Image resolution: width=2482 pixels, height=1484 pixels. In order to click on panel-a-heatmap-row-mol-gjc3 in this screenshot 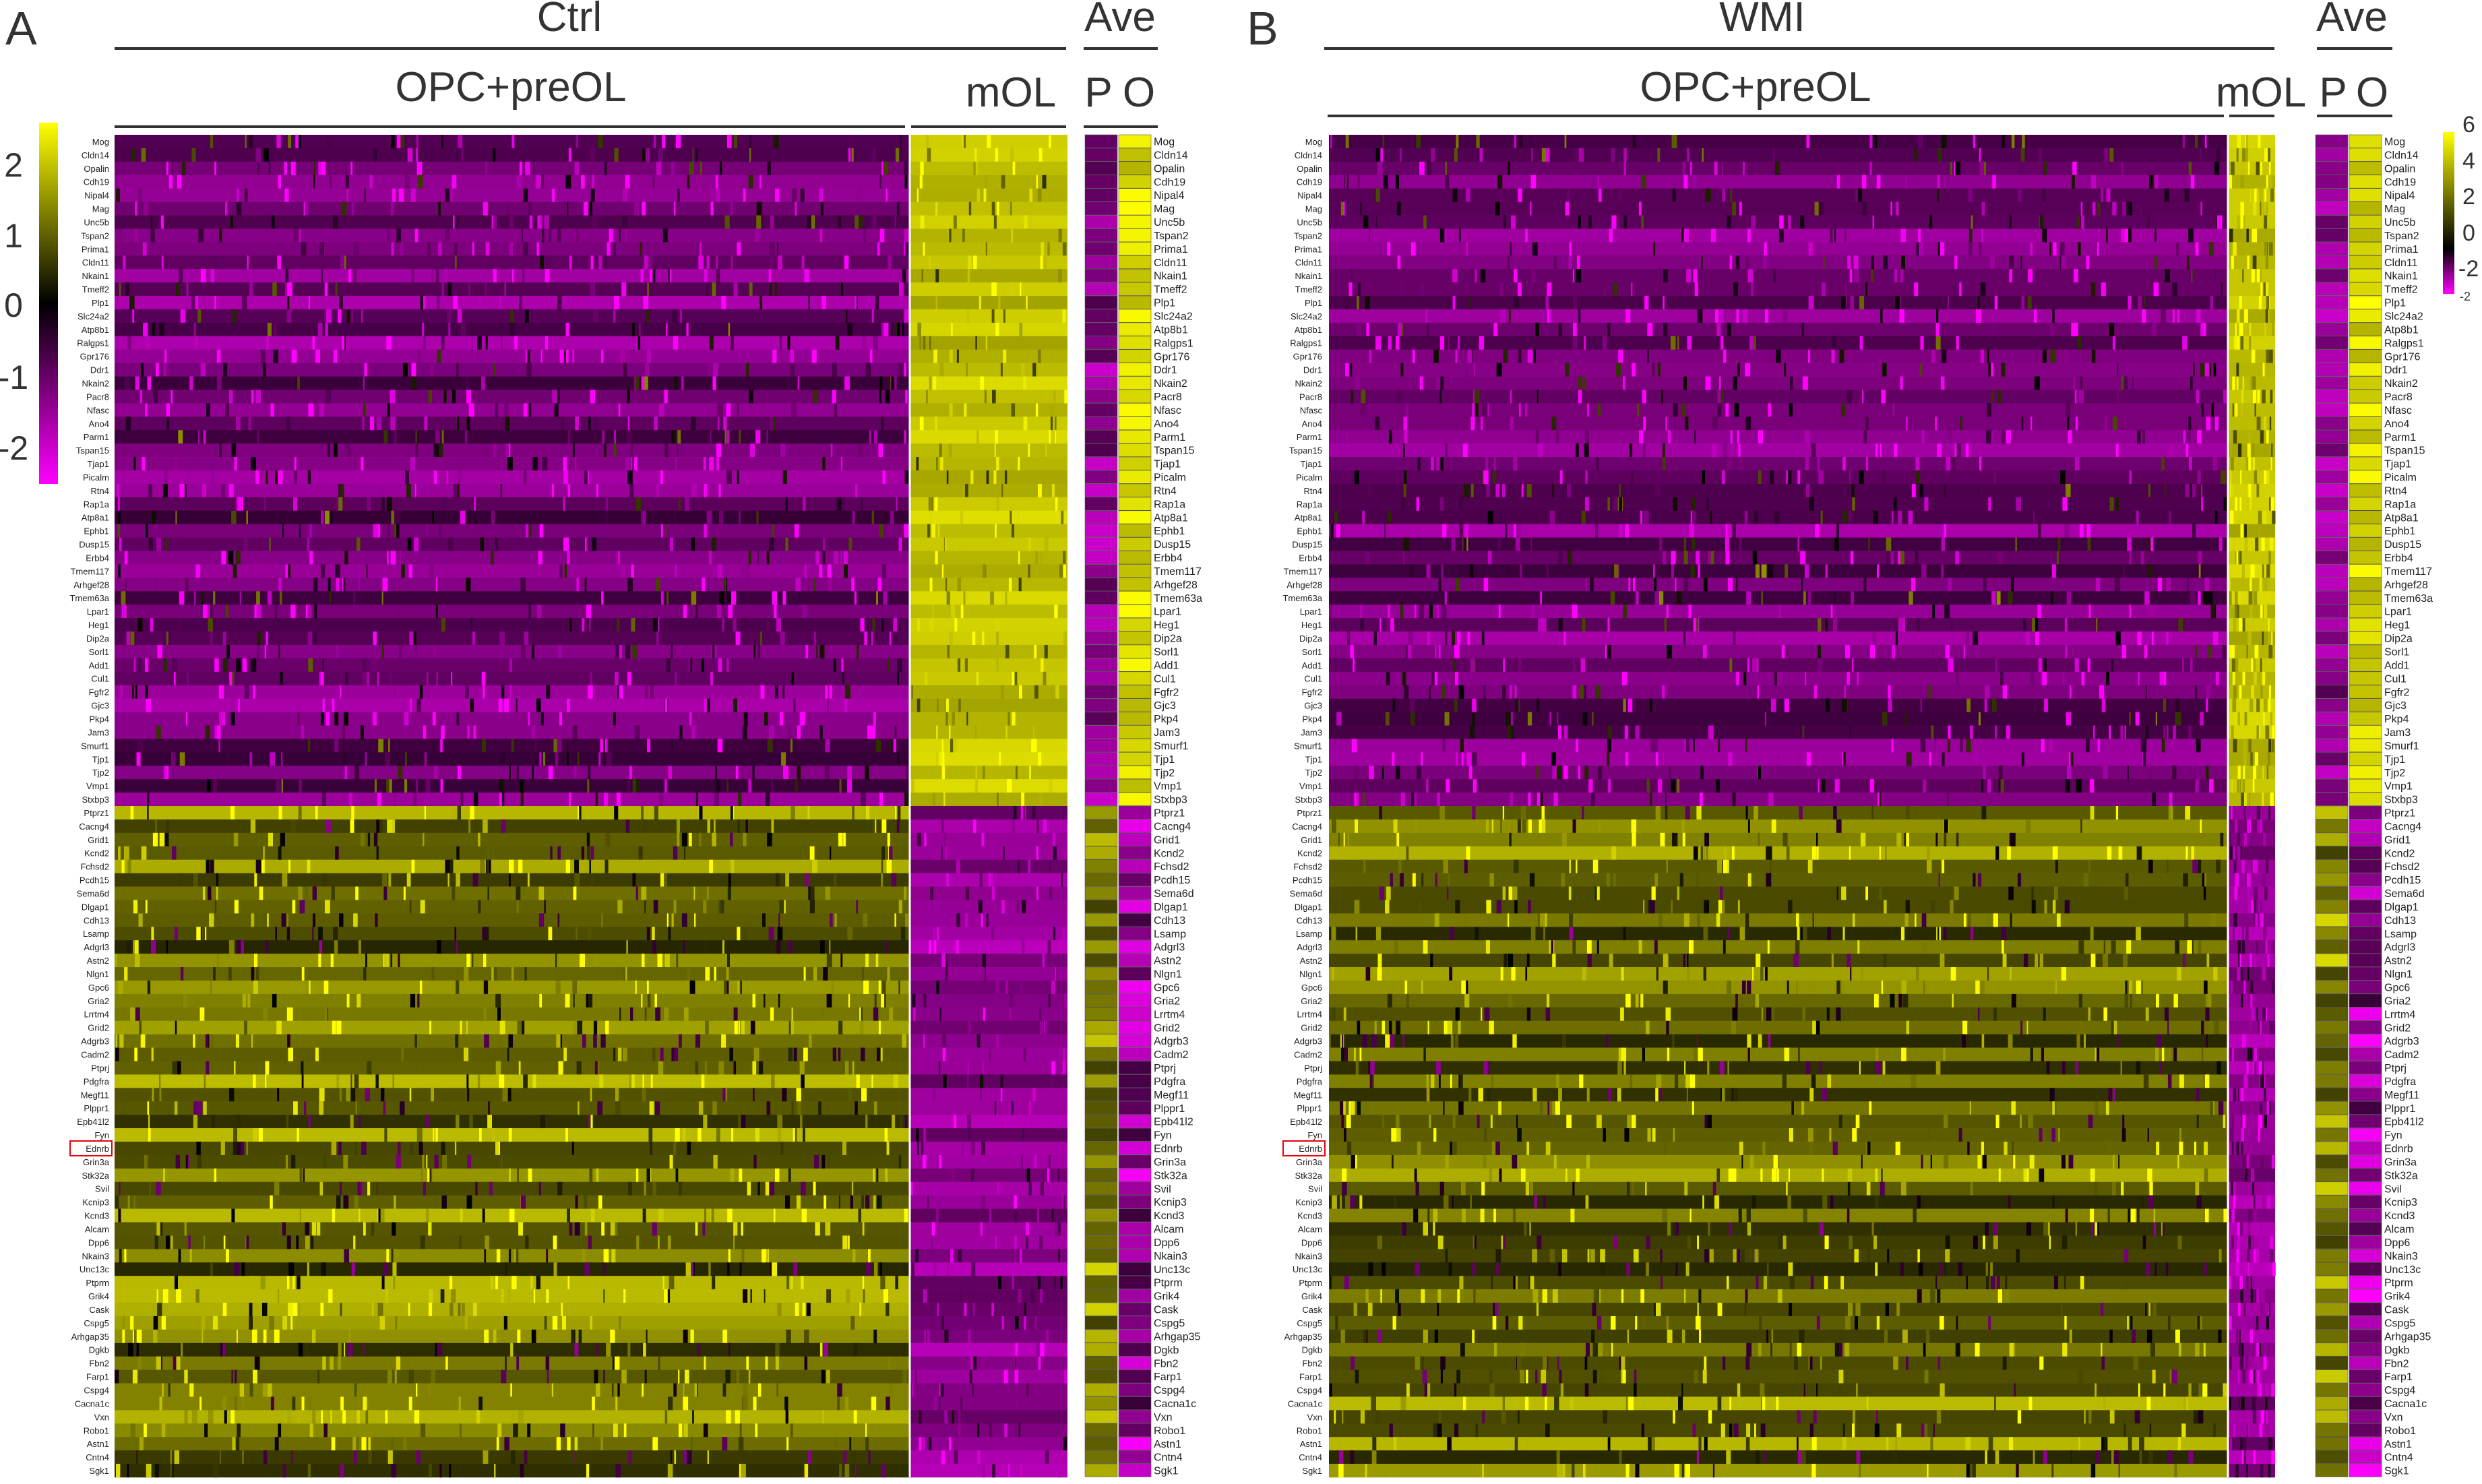, I will do `click(988, 705)`.